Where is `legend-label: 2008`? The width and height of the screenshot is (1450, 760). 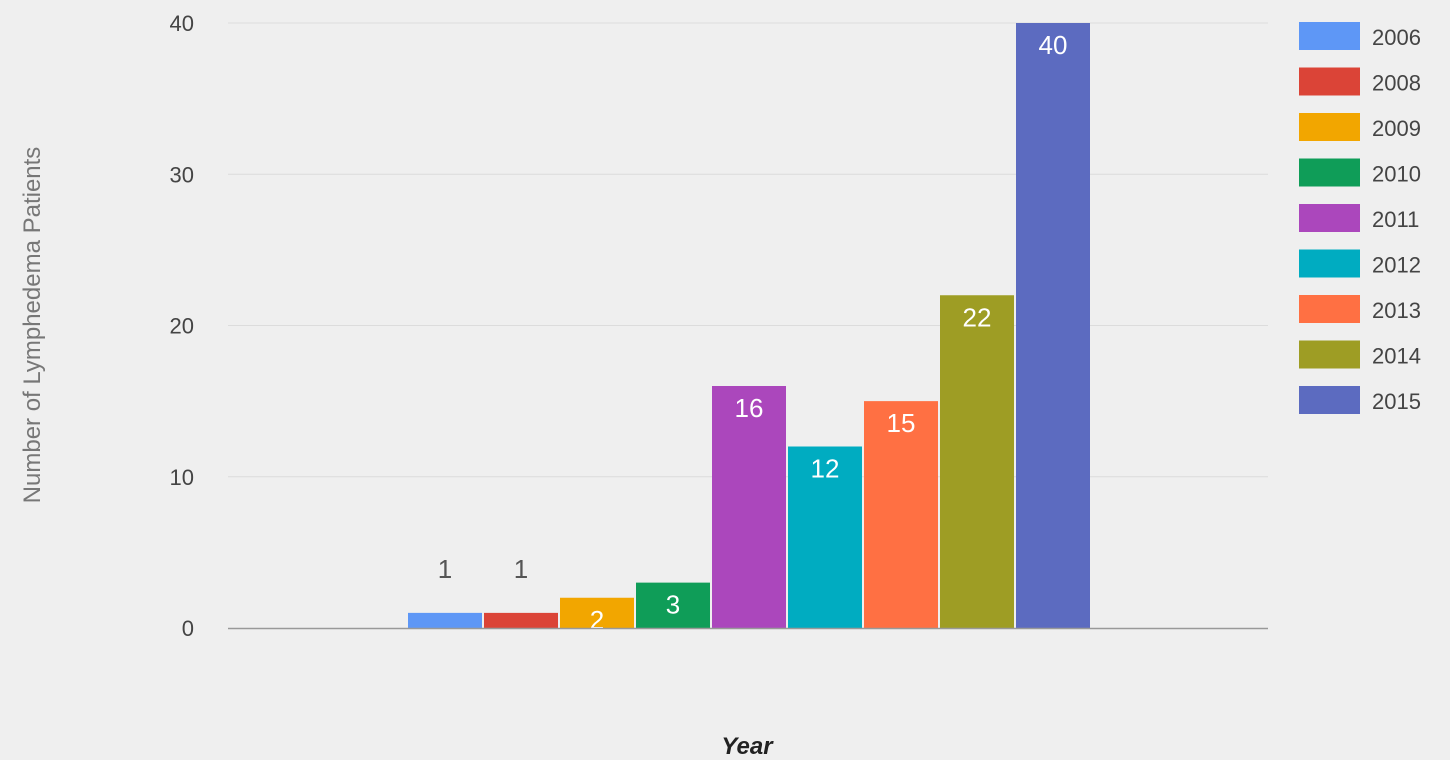 legend-label: 2008 is located at coordinates (1396, 83).